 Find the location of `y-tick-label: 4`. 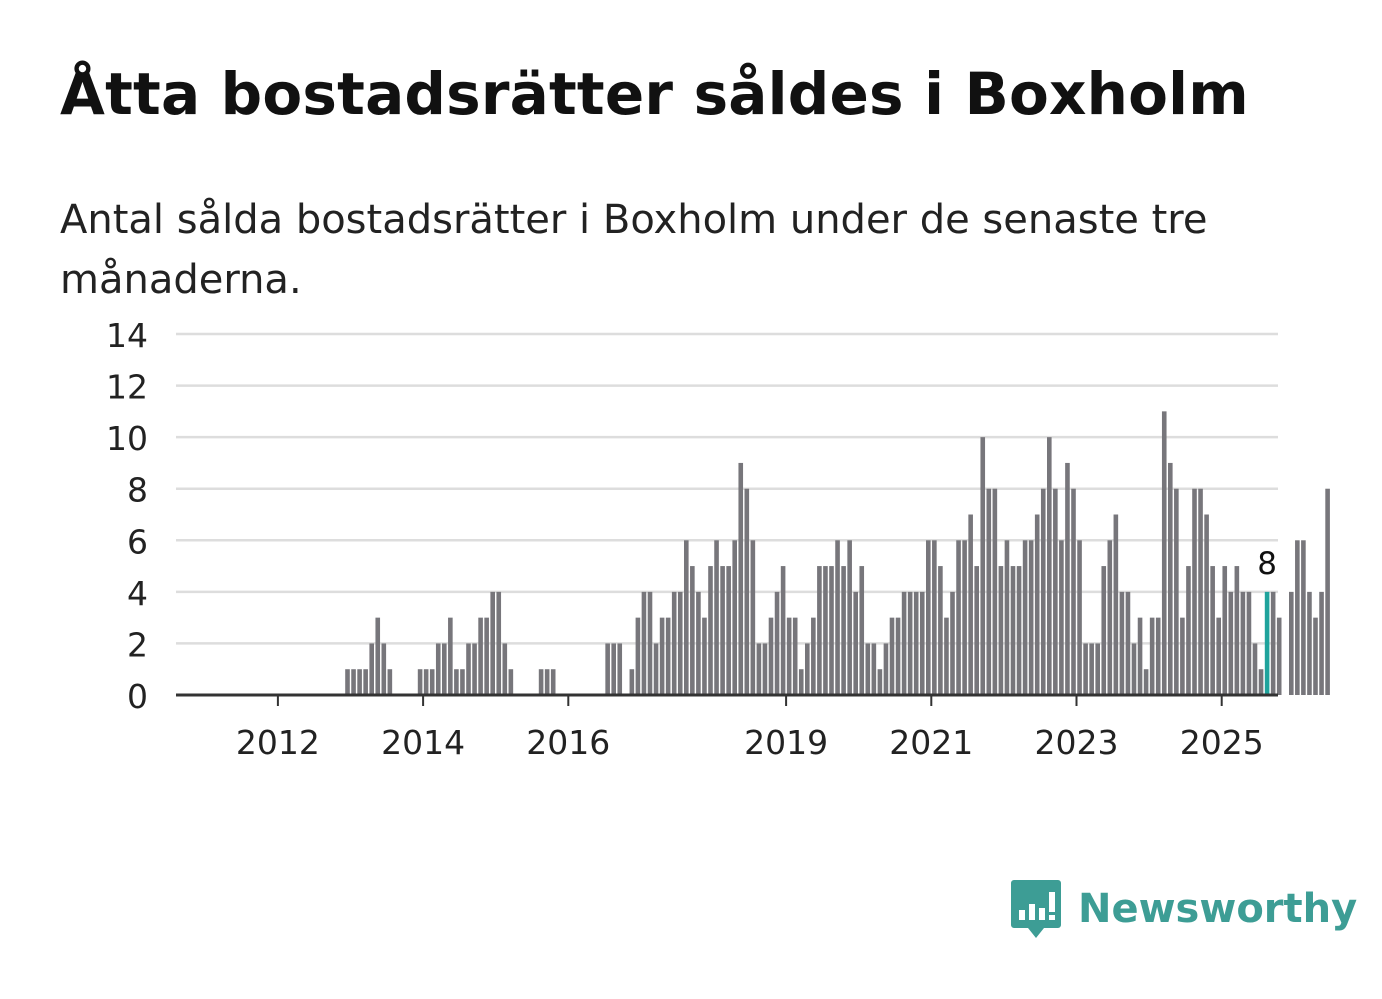

y-tick-label: 4 is located at coordinates (137, 593).